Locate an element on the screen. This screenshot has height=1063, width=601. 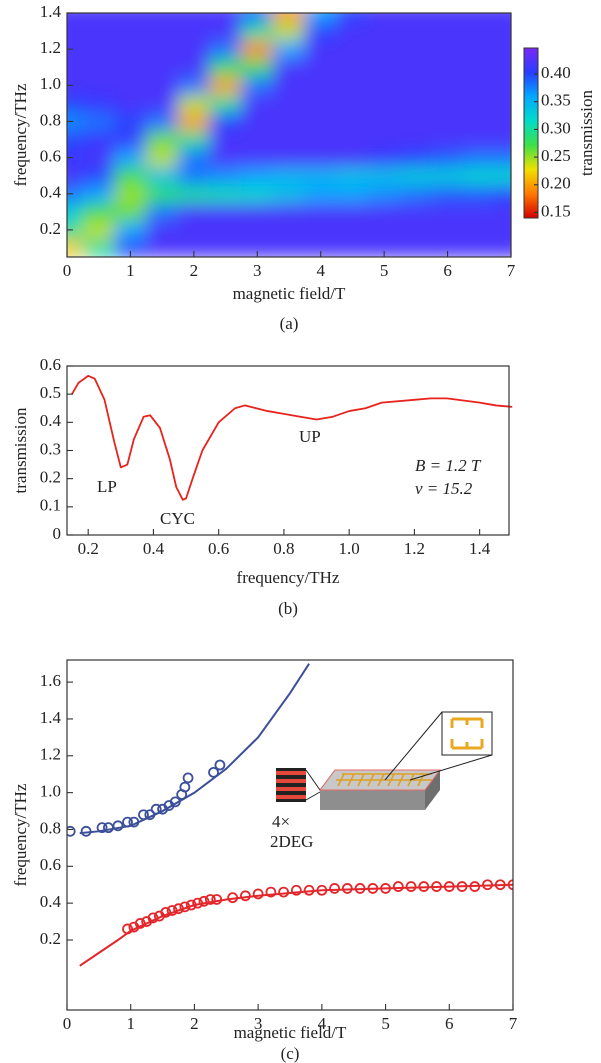
annotation: 4× is located at coordinates (281, 821).